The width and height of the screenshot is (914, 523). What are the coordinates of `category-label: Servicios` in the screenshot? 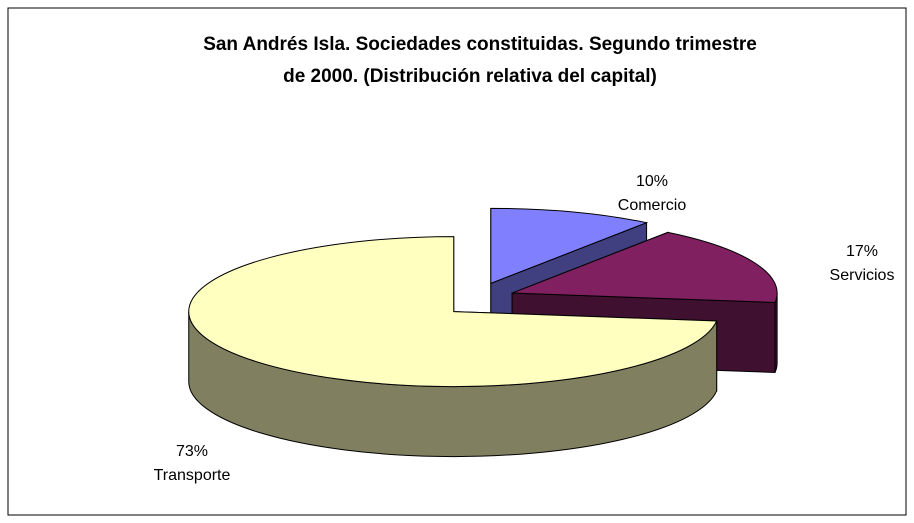 It's located at (862, 275).